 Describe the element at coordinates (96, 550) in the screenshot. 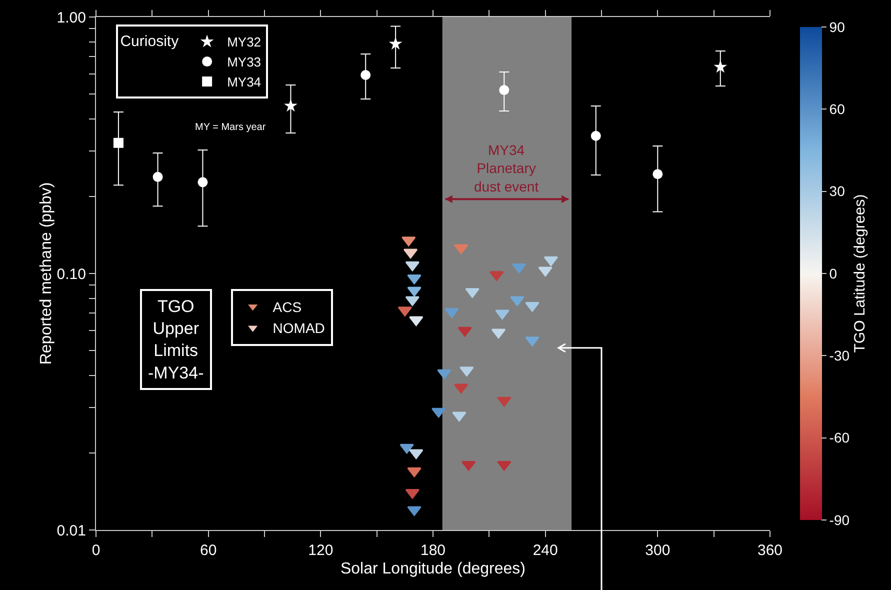

I see `x-tick-label: 0` at that location.